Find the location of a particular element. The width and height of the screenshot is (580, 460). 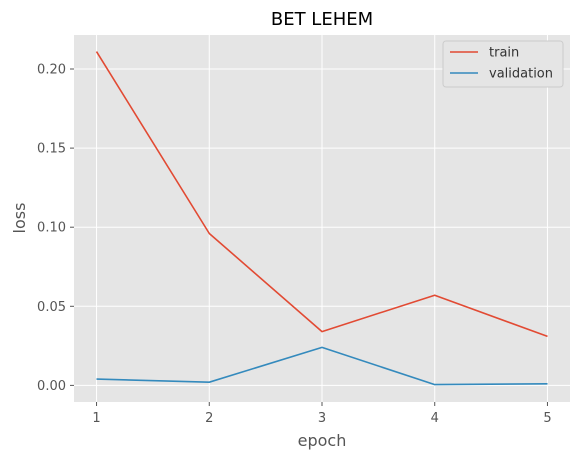

legend-label-validation: validation is located at coordinates (521, 74).